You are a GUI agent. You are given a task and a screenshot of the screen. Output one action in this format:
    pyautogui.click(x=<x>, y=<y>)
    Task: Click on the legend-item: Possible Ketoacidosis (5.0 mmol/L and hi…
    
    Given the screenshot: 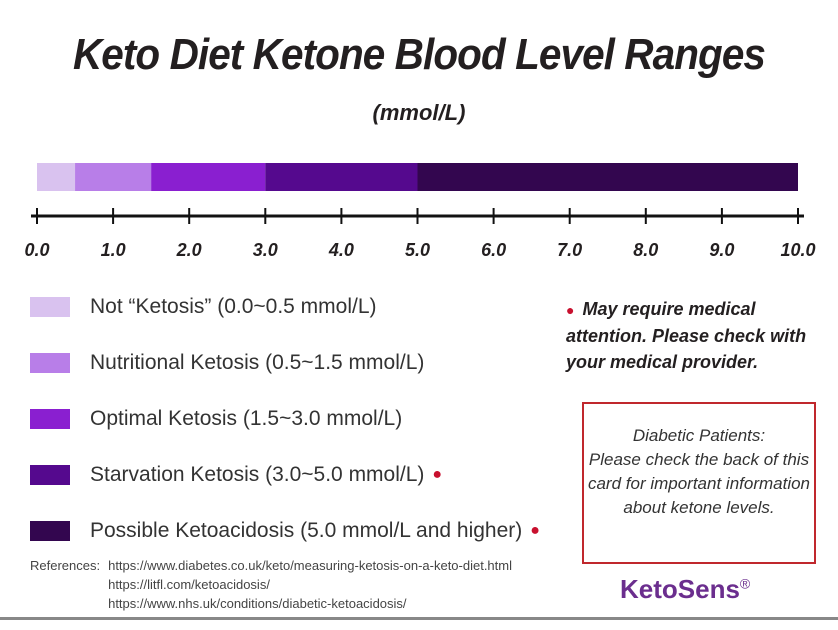 What is the action you would take?
    pyautogui.click(x=285, y=531)
    